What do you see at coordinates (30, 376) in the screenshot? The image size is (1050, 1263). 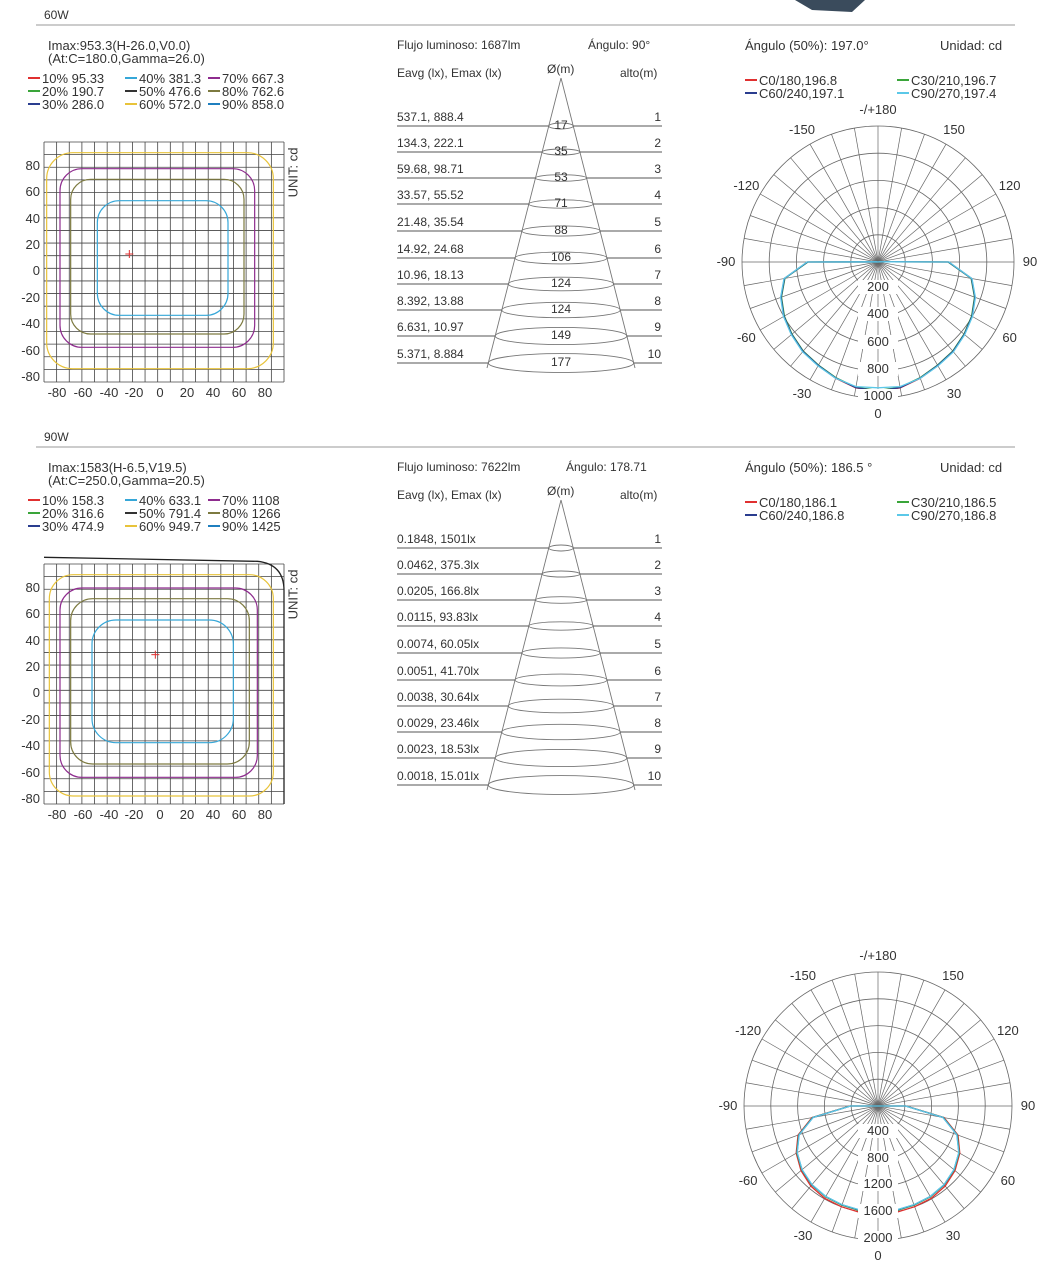 I see `iso-y-tick: -80` at bounding box center [30, 376].